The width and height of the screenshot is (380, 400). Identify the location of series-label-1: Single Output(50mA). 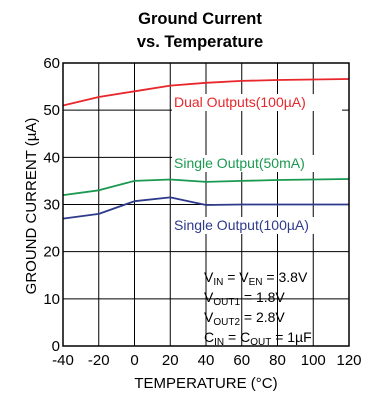
(239, 163).